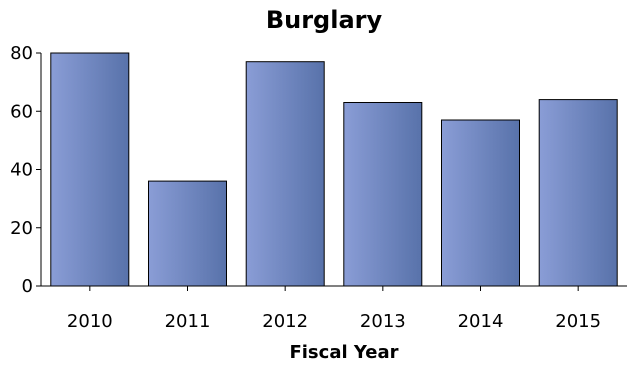 The width and height of the screenshot is (633, 367). Describe the element at coordinates (383, 194) in the screenshot. I see `bar-2013` at that location.